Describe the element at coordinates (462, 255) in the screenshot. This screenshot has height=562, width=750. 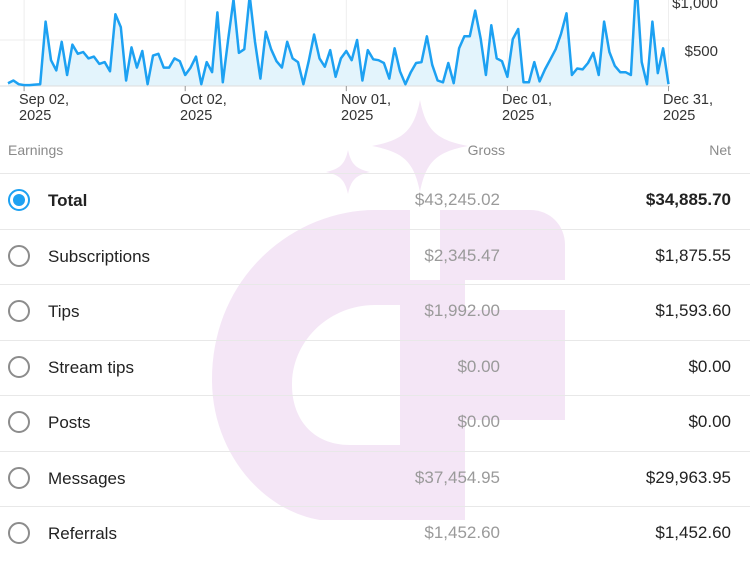
I see `gross-subscriptions: $2,345.47` at that location.